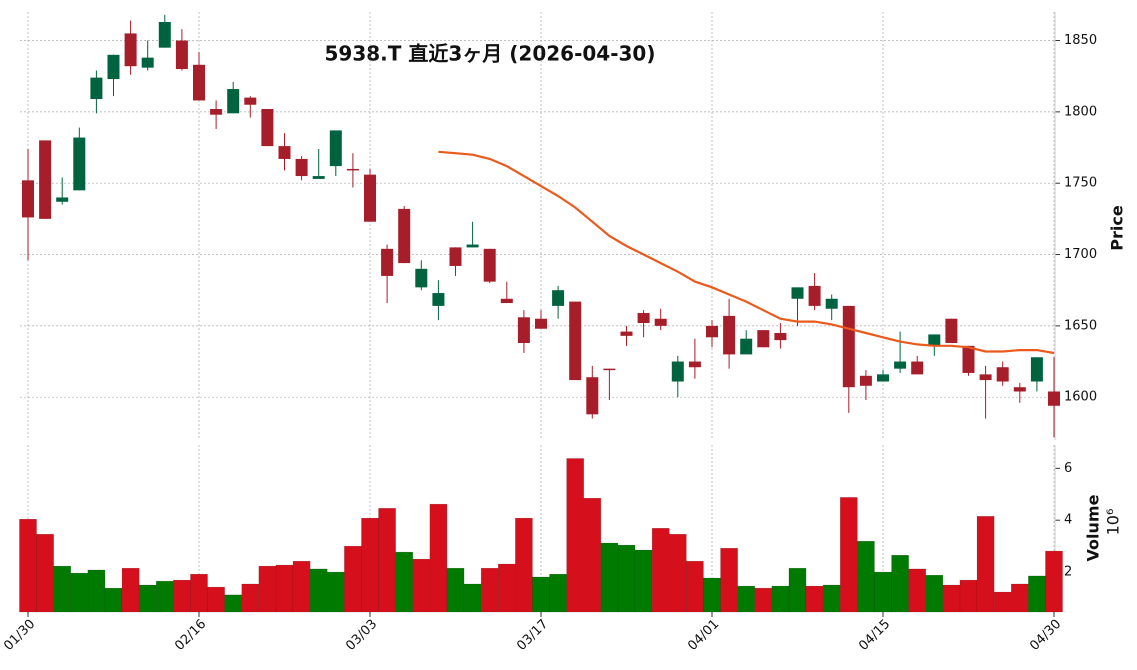 The image size is (1137, 670). I want to click on y-tick-label: 1850, so click(1080, 40).